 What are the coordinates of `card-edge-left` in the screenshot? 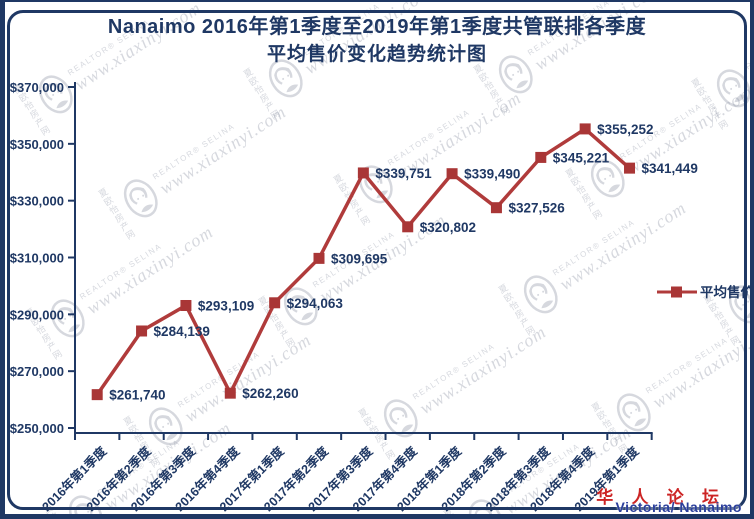 It's located at (2, 259).